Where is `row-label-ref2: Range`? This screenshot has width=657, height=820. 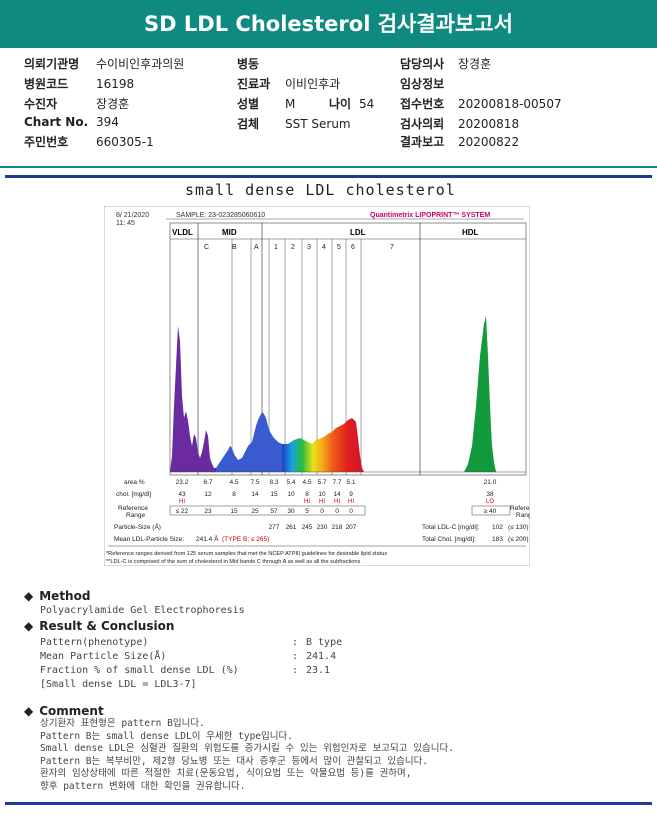 row-label-ref2: Range is located at coordinates (136, 515).